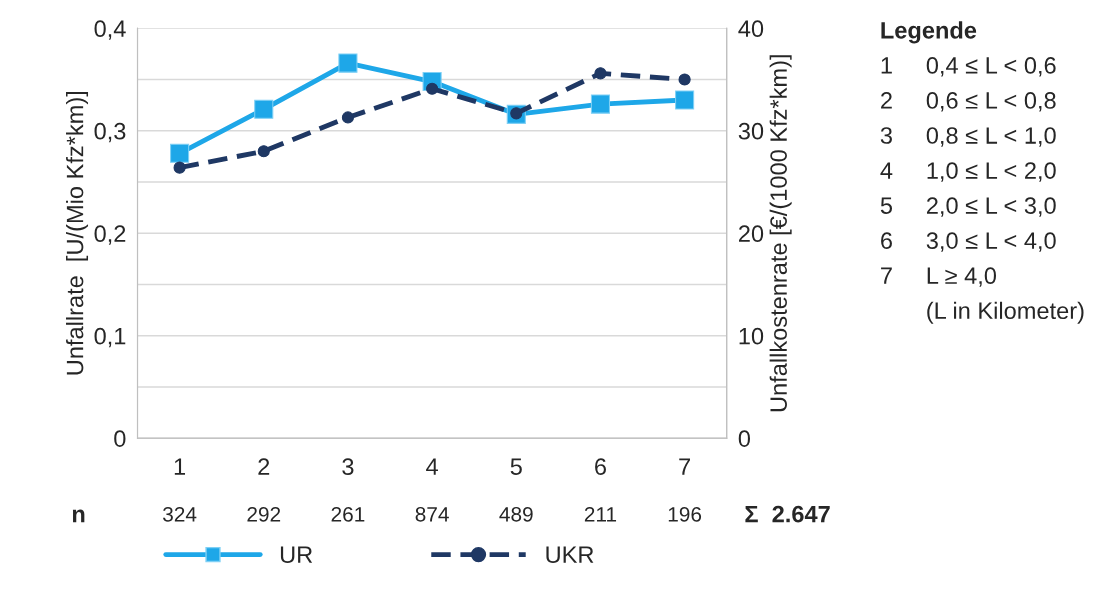  I want to click on legend-label: UR, so click(296, 555).